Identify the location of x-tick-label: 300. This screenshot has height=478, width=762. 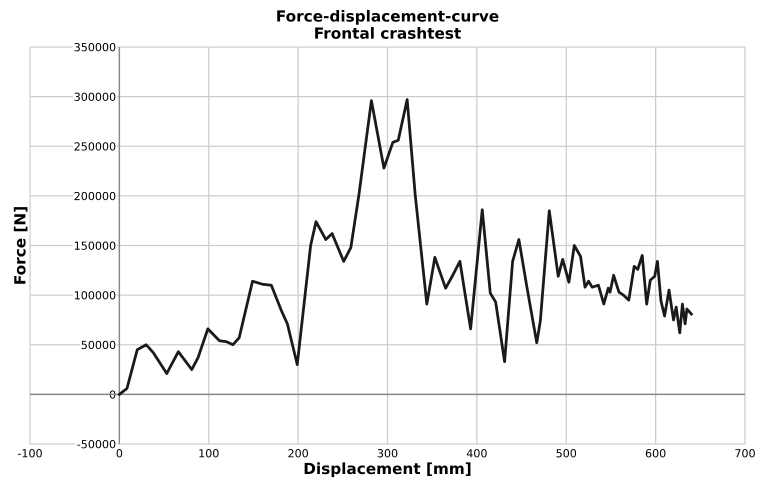
(388, 453).